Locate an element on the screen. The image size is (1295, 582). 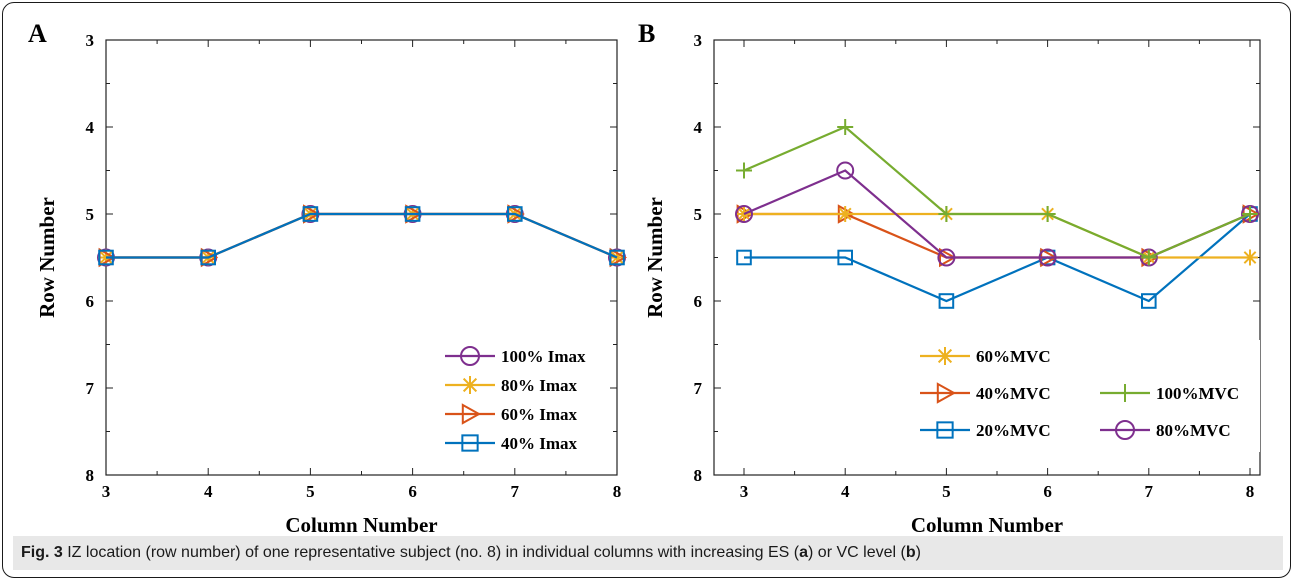
y-tick-label-b: 7 is located at coordinates (698, 388).